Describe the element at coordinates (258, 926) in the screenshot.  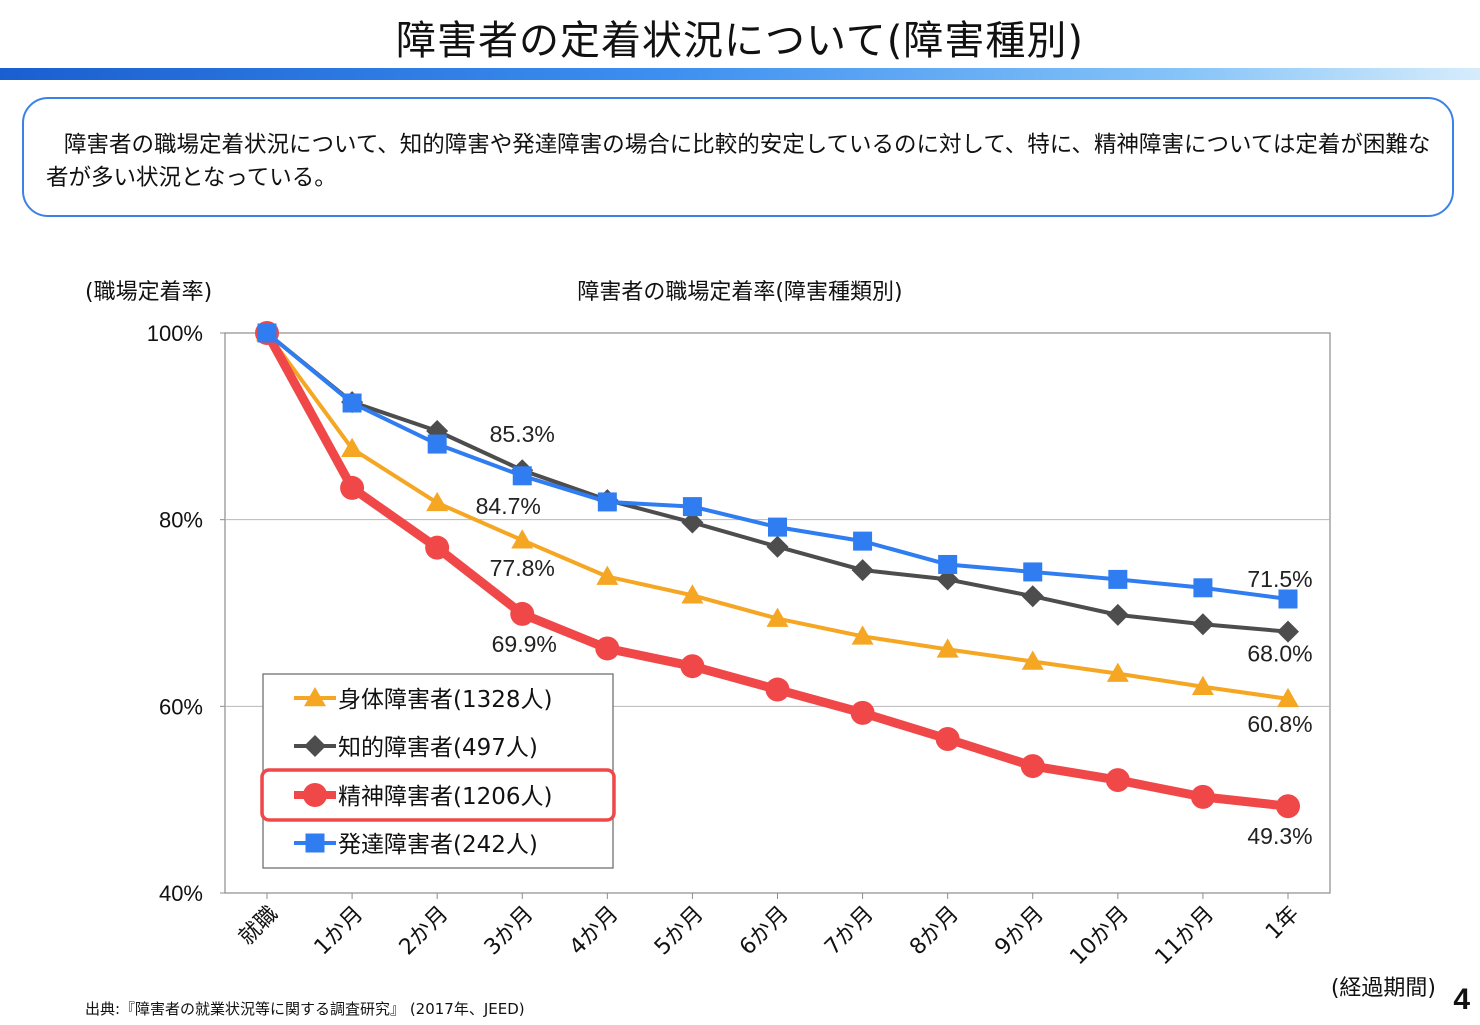
I see `x-tick-label: 就職` at that location.